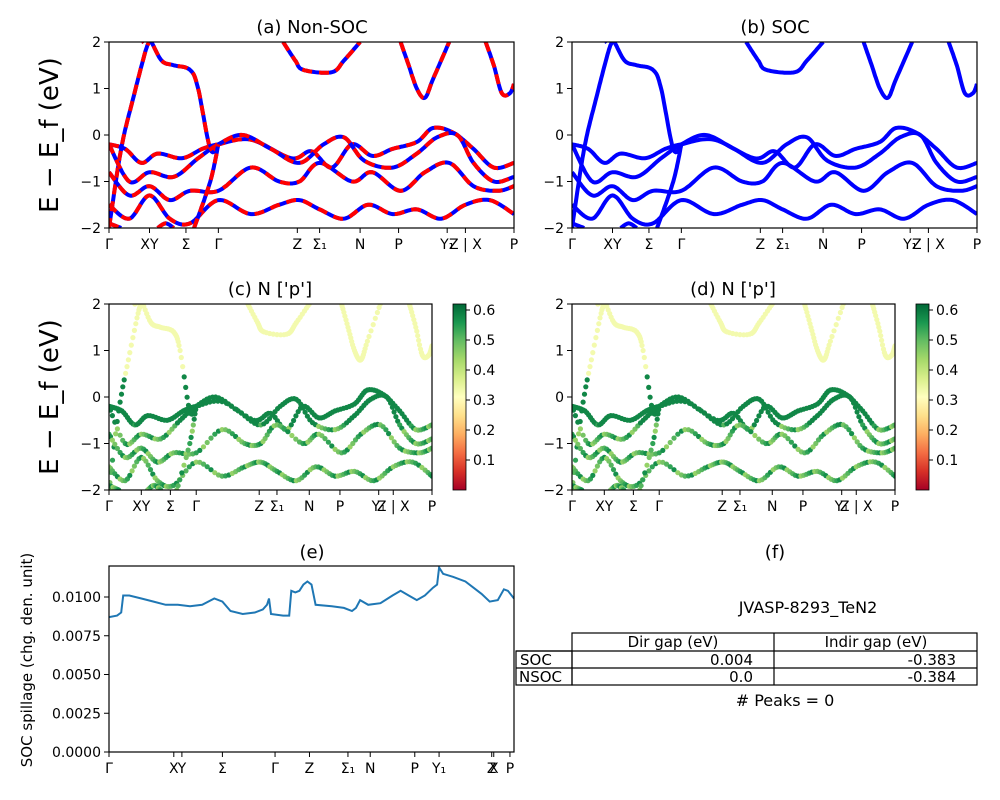  Describe the element at coordinates (772, 507) in the screenshot. I see `g-d-xtick-label: N` at that location.